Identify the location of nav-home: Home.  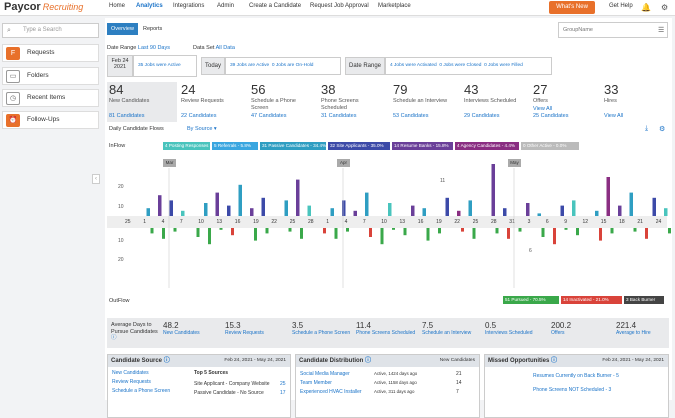
(117, 6).